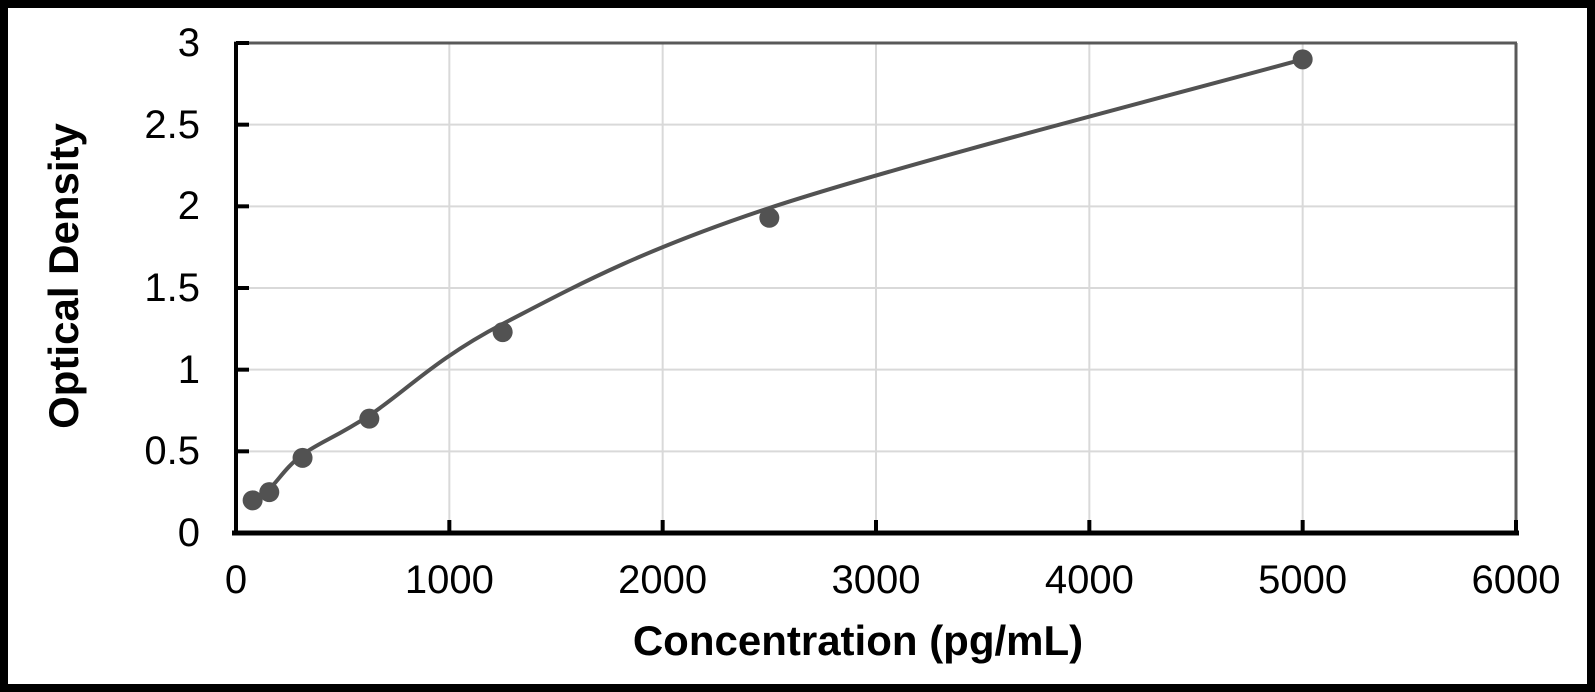  Describe the element at coordinates (172, 451) in the screenshot. I see `y-tick-label: 0.5` at that location.